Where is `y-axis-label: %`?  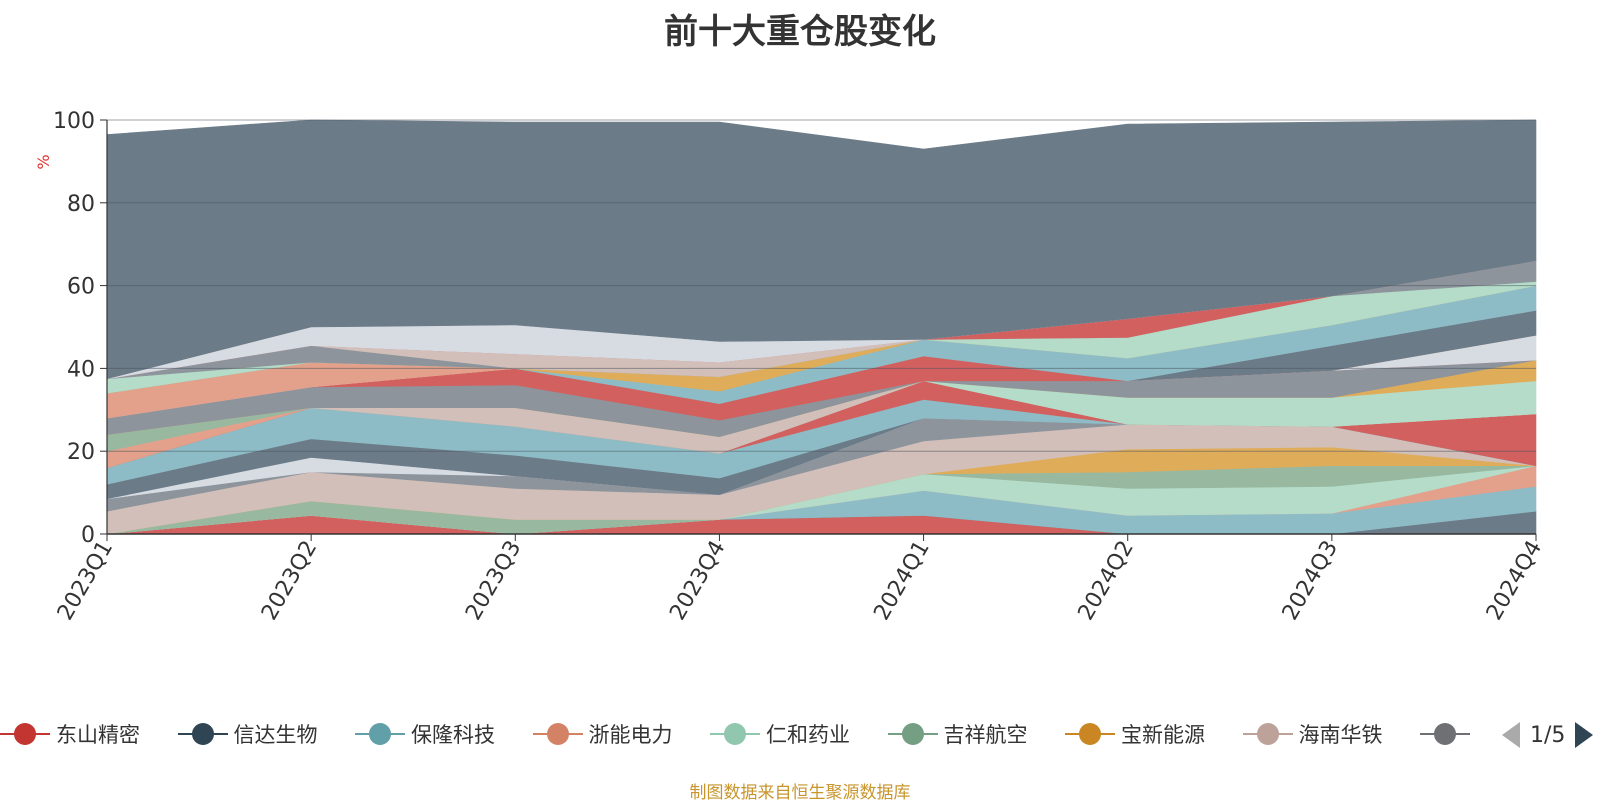 y-axis-label: % is located at coordinates (43, 161).